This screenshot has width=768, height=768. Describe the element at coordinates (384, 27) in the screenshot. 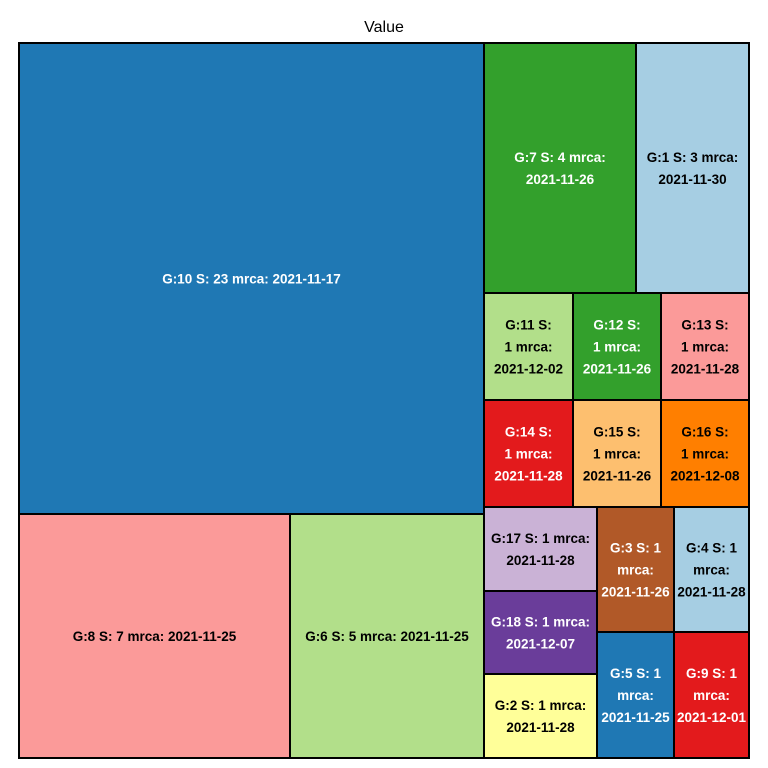

I see `chart-title: Value` at that location.